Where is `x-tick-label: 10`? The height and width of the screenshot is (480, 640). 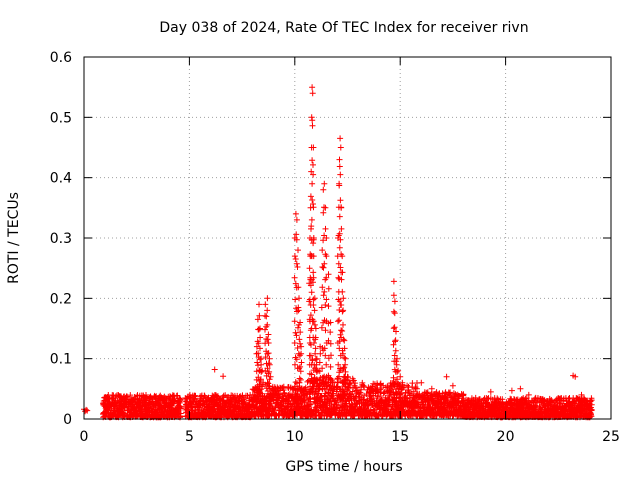 x-tick-label: 10 is located at coordinates (295, 437).